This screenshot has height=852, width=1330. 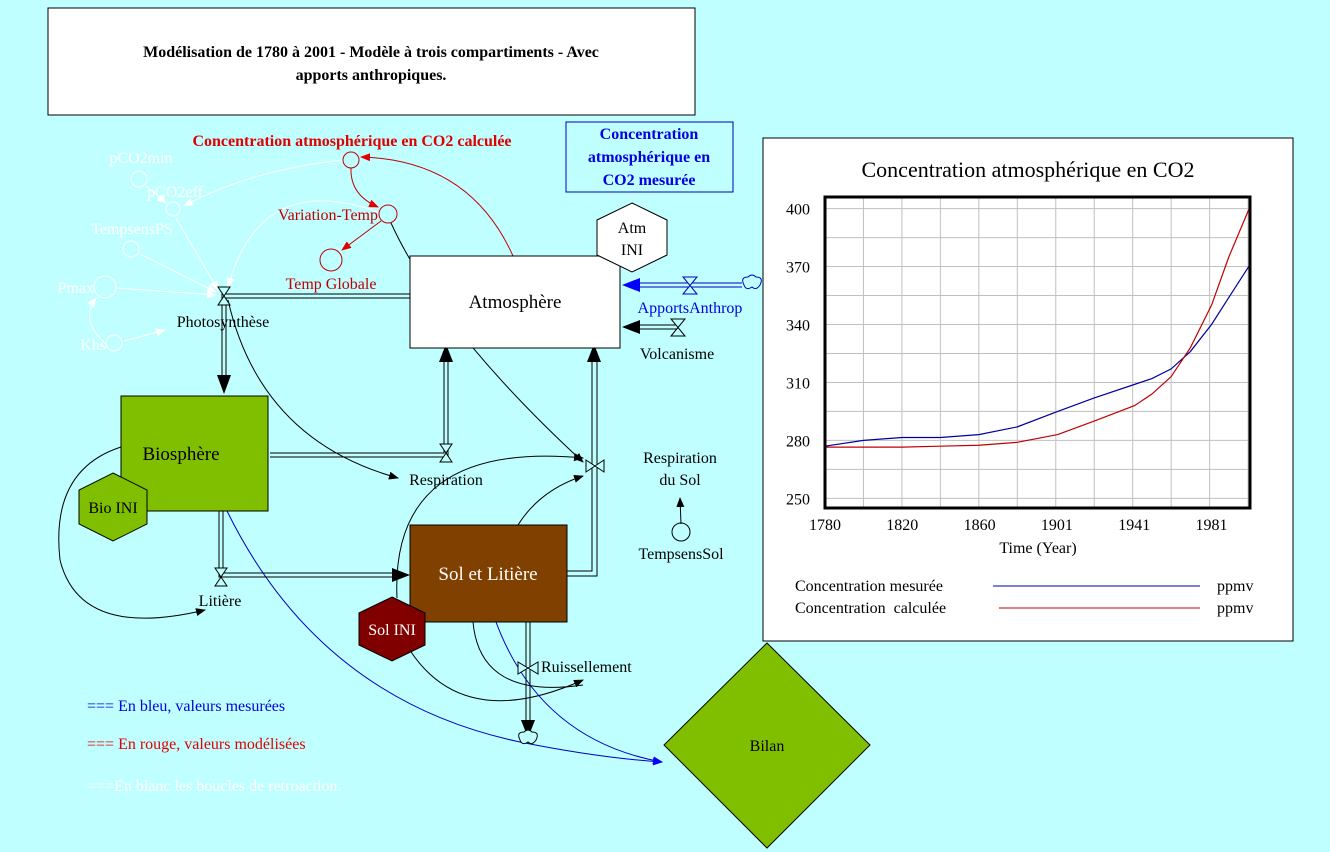 What do you see at coordinates (76, 288) in the screenshot?
I see `pmax-label: Pmax` at bounding box center [76, 288].